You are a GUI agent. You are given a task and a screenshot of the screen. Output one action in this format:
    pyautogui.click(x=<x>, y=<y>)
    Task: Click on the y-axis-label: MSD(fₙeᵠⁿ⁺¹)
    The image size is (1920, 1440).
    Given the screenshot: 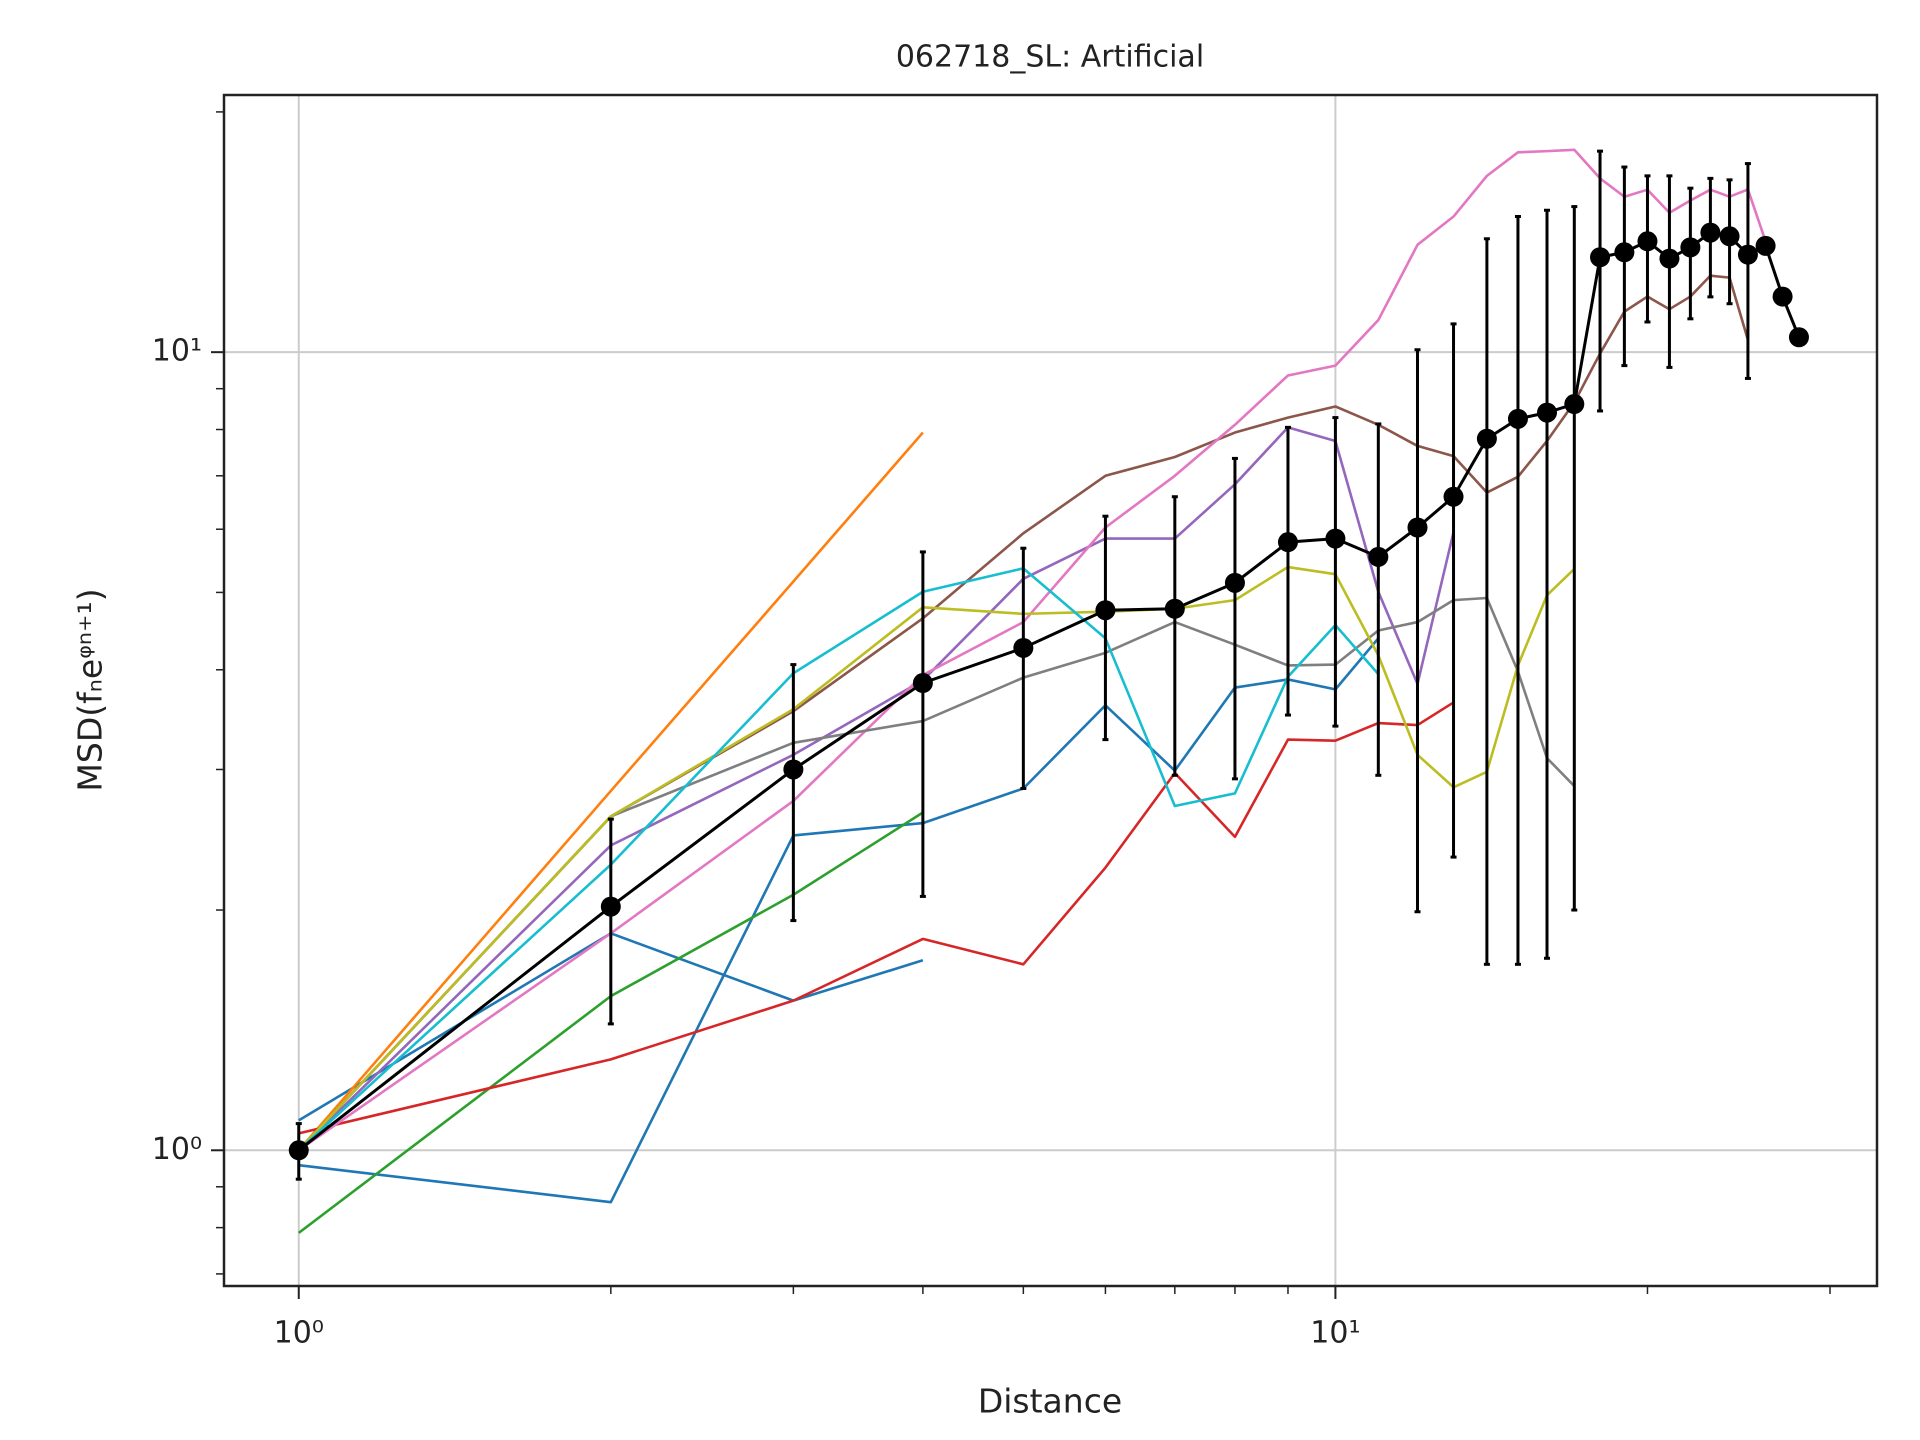 What is the action you would take?
    pyautogui.click(x=90, y=689)
    